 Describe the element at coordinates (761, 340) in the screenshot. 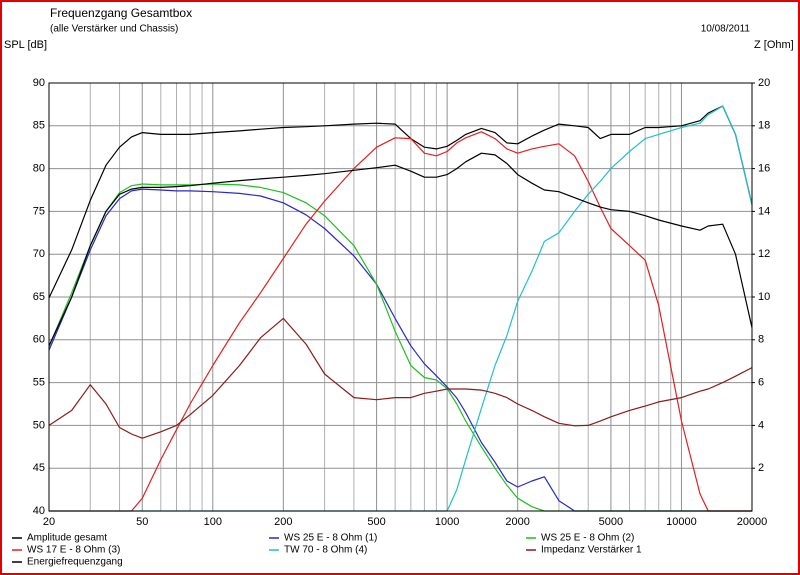

I see `y2-tick-label: 8` at that location.